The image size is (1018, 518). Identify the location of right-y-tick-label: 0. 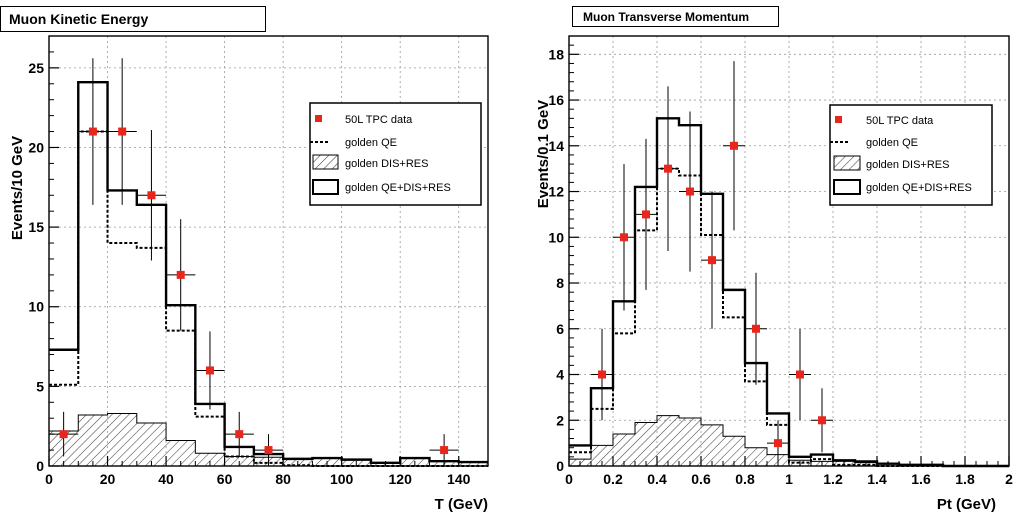
(560, 466).